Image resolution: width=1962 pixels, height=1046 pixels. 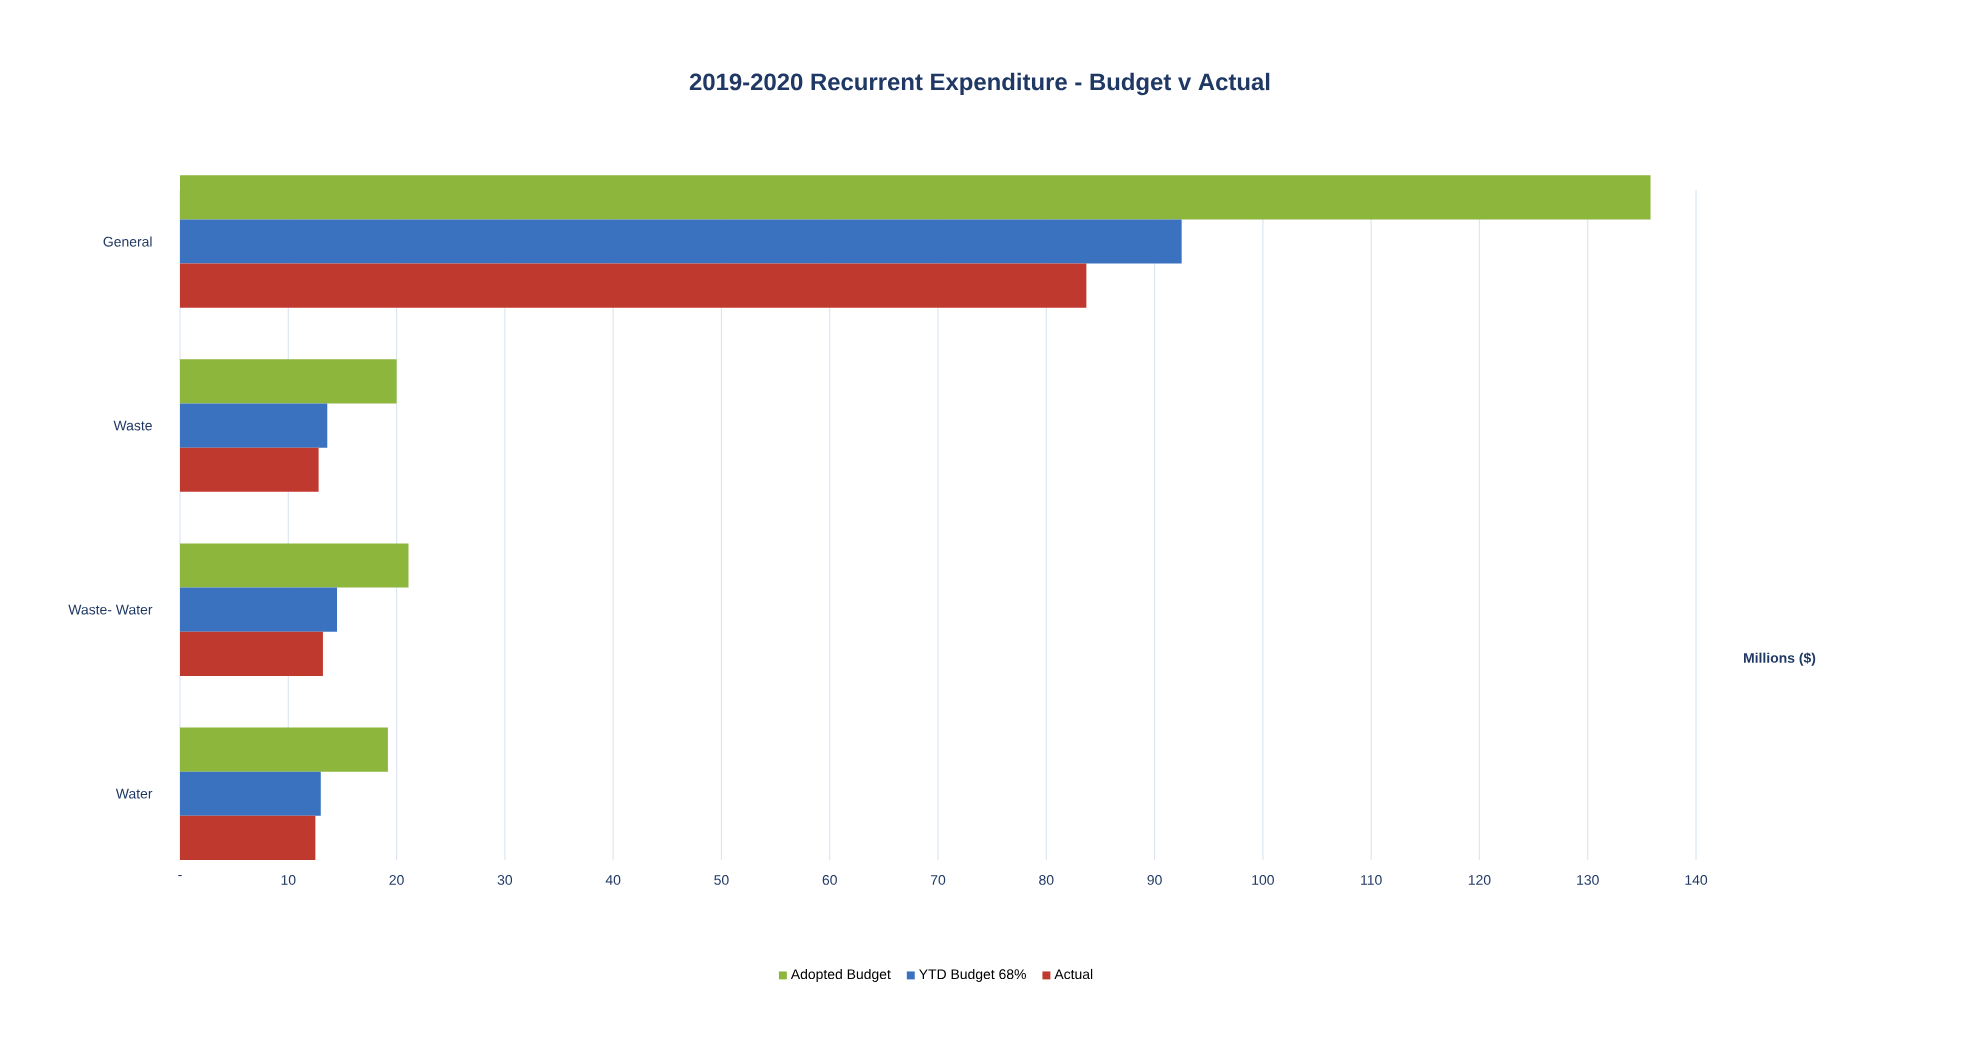 I want to click on chart-title: 2019-2020 Recurrent Expenditure - Budget v Actual, so click(x=979, y=84).